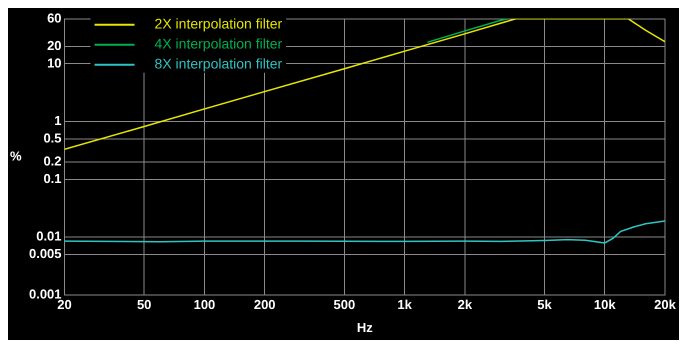 The image size is (687, 348). What do you see at coordinates (218, 44) in the screenshot?
I see `legend-label: 4X interpolation filter` at bounding box center [218, 44].